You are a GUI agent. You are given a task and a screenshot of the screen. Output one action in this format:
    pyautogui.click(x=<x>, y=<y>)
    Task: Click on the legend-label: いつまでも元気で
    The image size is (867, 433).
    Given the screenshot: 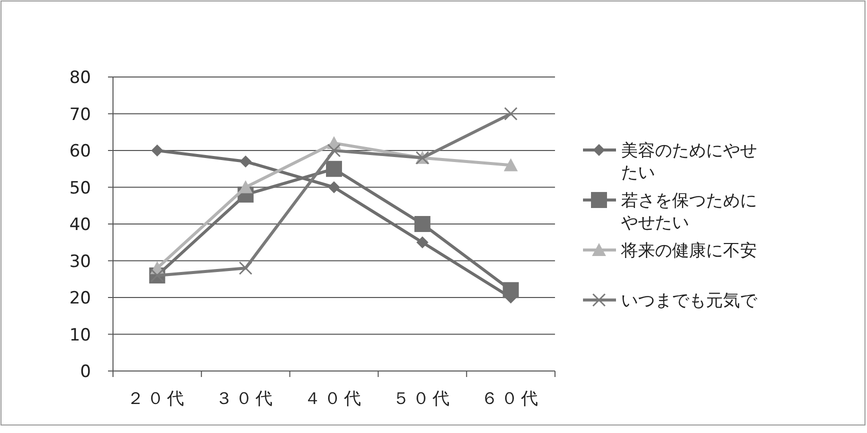 What is the action you would take?
    pyautogui.click(x=689, y=301)
    